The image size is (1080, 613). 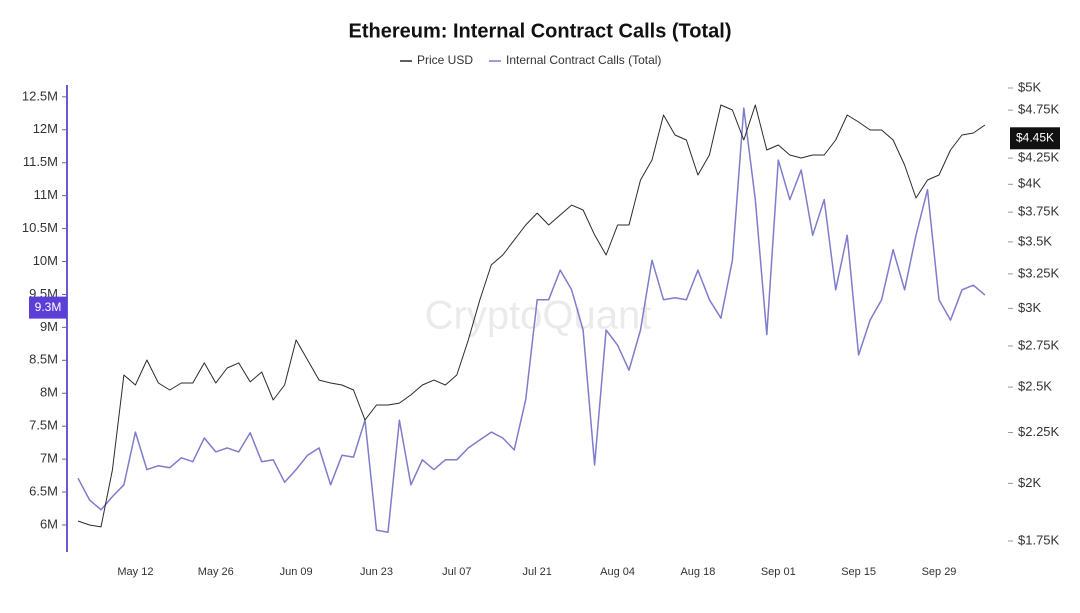 What do you see at coordinates (537, 572) in the screenshot?
I see `x-tick-label: Jul 21` at bounding box center [537, 572].